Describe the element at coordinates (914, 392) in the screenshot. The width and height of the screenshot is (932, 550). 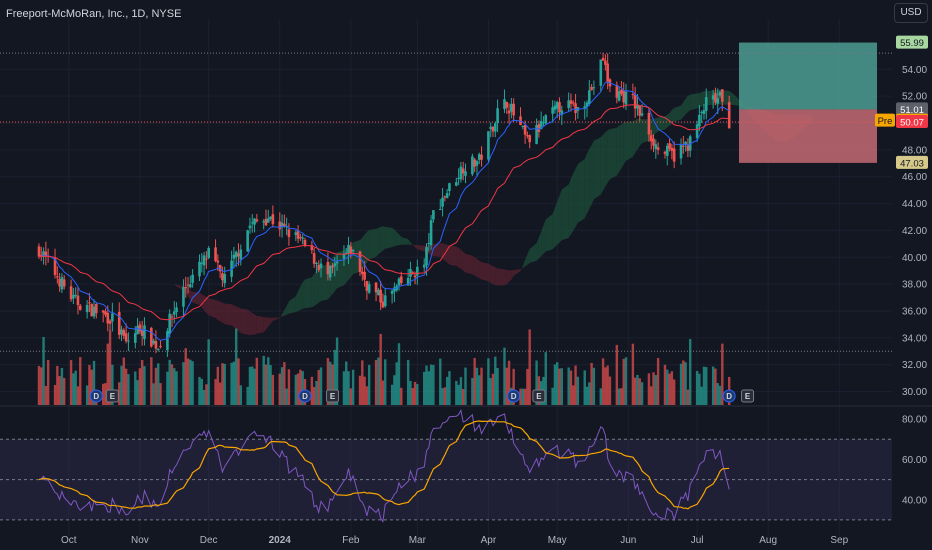
I see `price-tick-label: 30.00` at that location.